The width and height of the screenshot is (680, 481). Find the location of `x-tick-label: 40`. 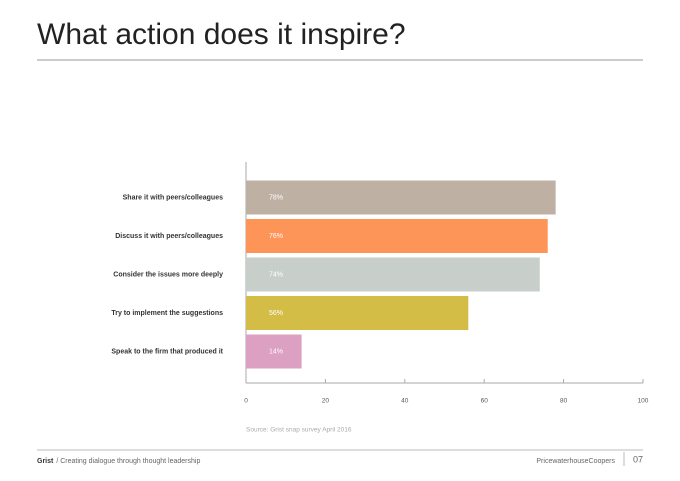

x-tick-label: 40 is located at coordinates (405, 401).